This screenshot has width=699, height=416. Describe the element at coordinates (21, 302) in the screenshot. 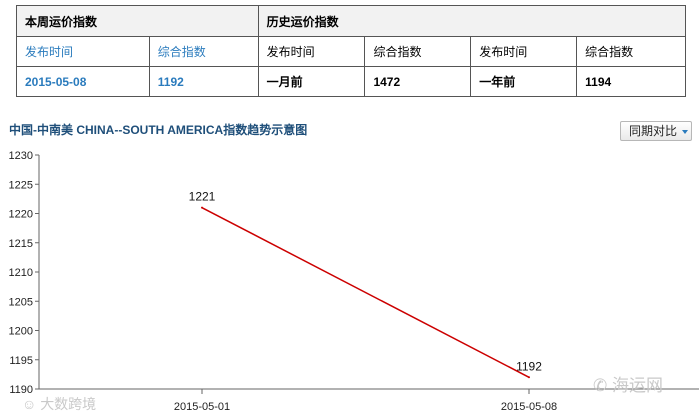

I see `y-tick-label: 1205` at that location.